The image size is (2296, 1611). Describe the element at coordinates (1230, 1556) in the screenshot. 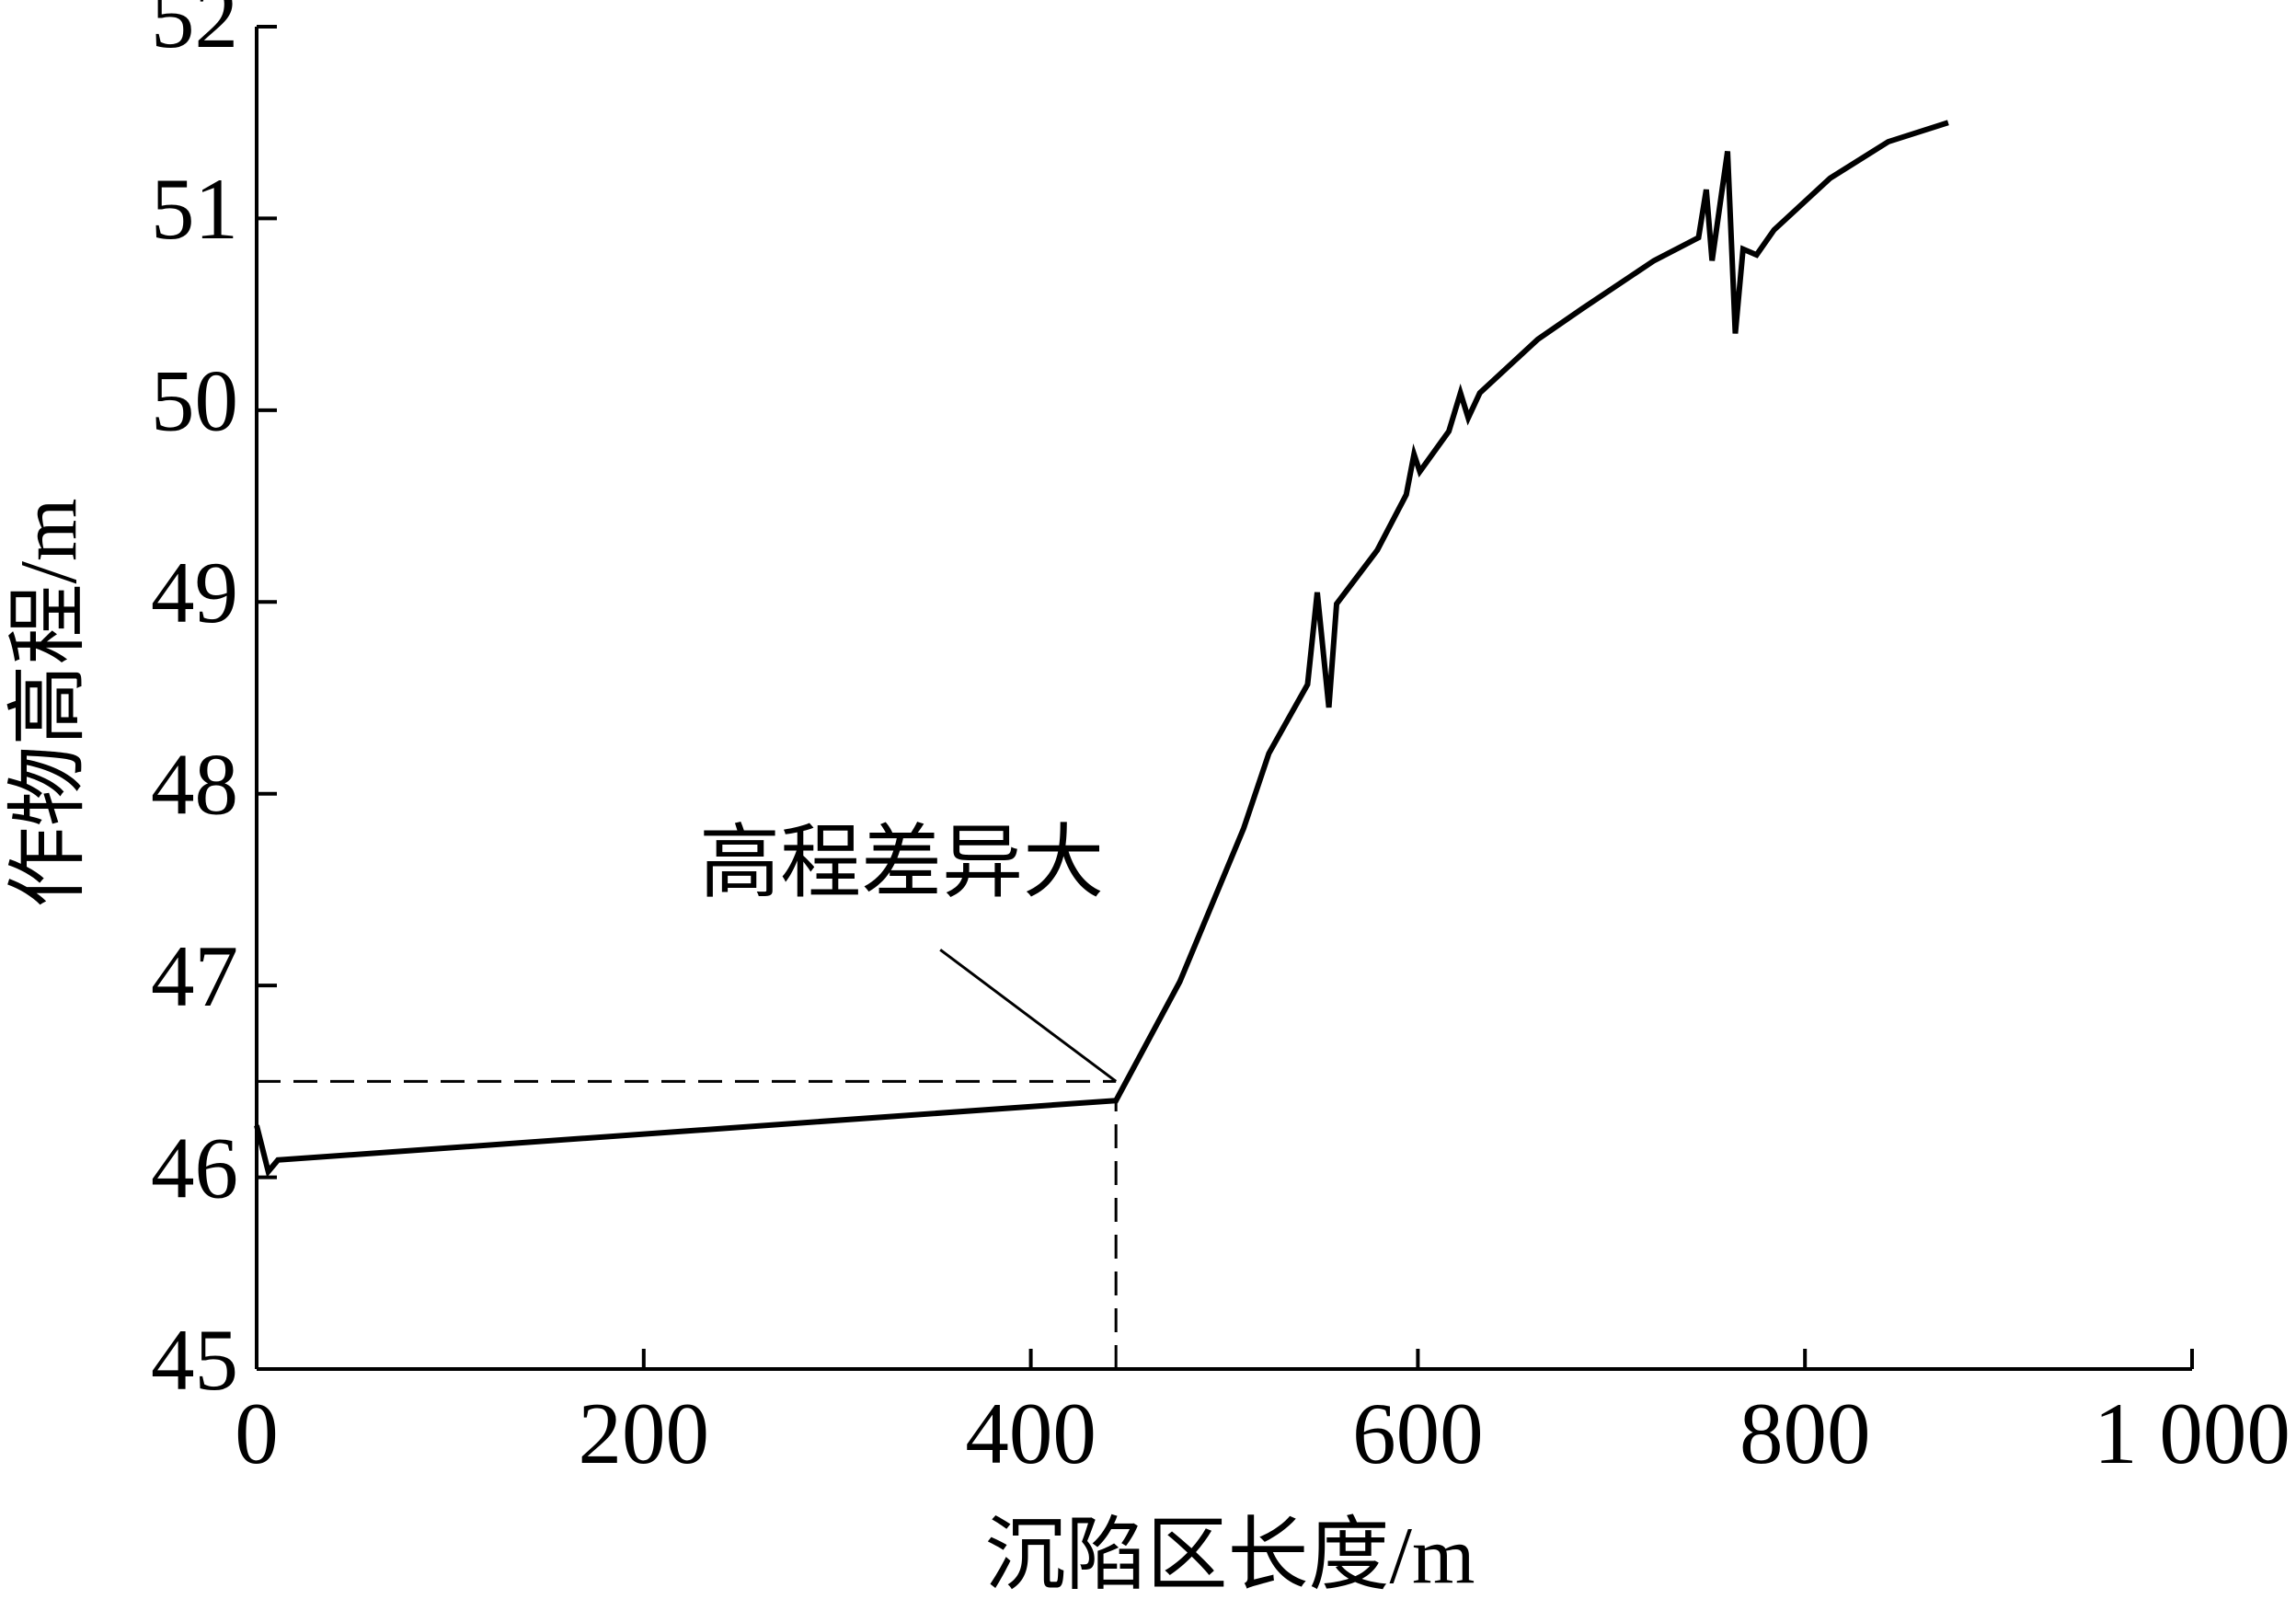

I see `x-axis-label: 沉陷区长度/m` at that location.